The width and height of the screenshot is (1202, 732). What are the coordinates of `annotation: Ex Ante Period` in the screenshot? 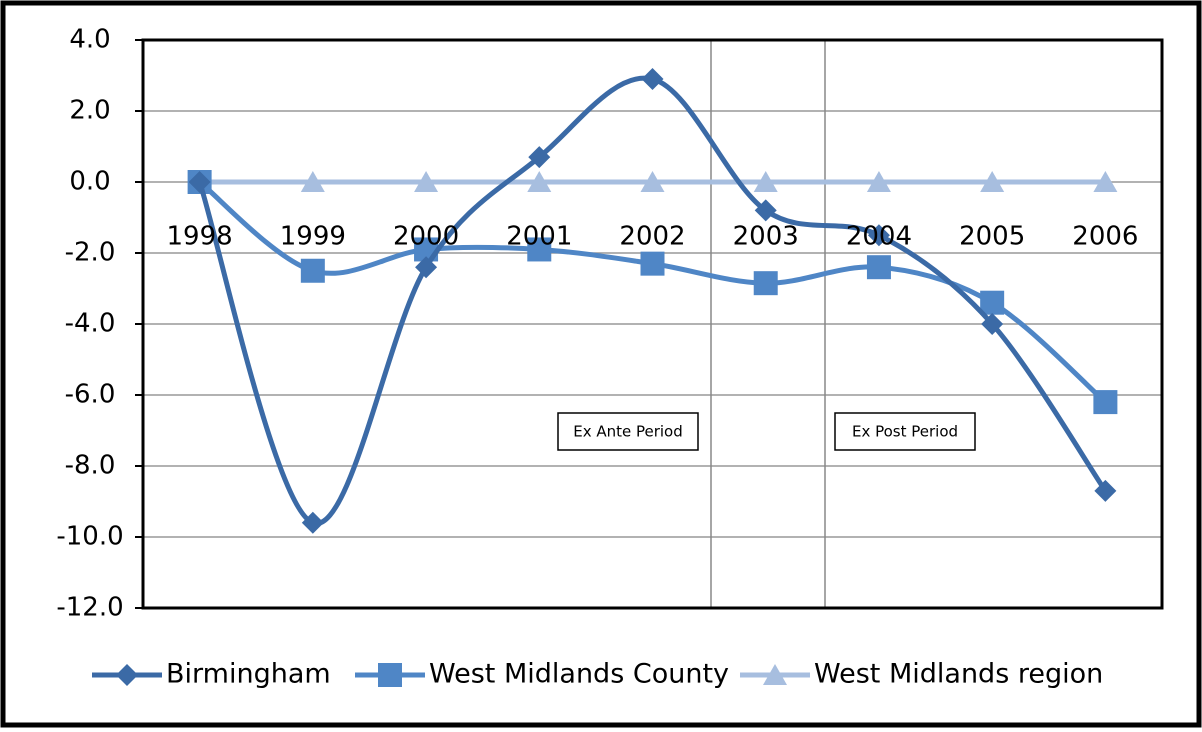 It's located at (628, 432).